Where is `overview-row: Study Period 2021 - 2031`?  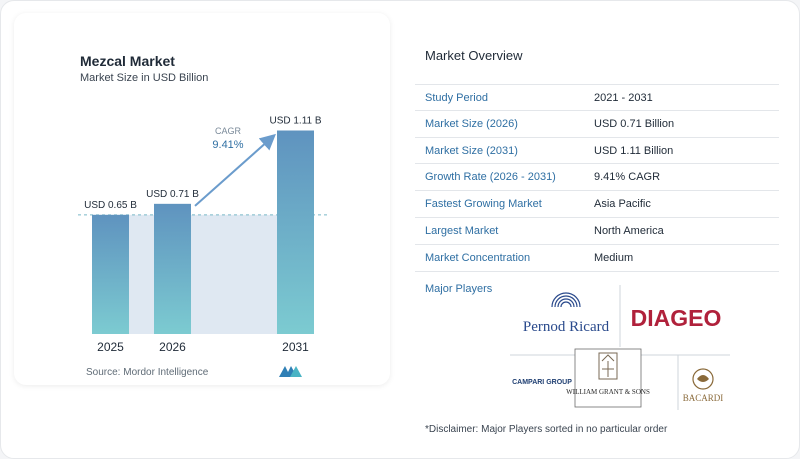
overview-row: Study Period 2021 - 2031 is located at coordinates (597, 97).